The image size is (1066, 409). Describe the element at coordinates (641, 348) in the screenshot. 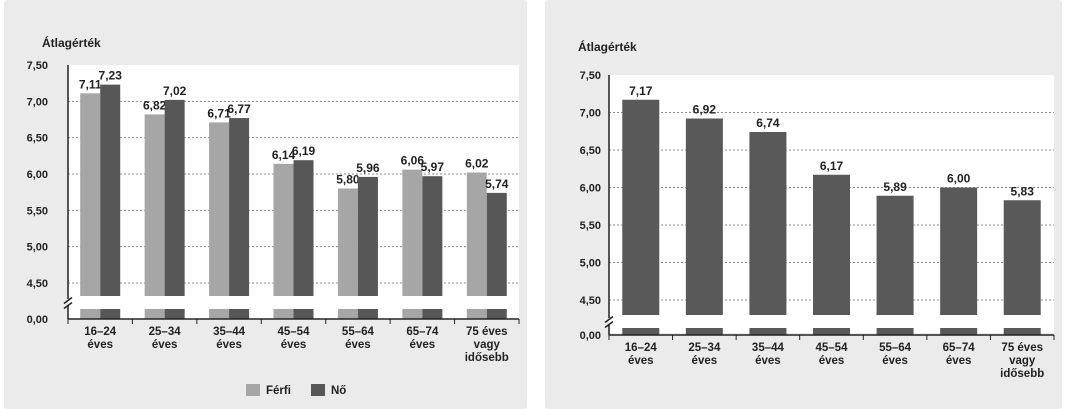

I see `x-category-label: 16–24` at that location.